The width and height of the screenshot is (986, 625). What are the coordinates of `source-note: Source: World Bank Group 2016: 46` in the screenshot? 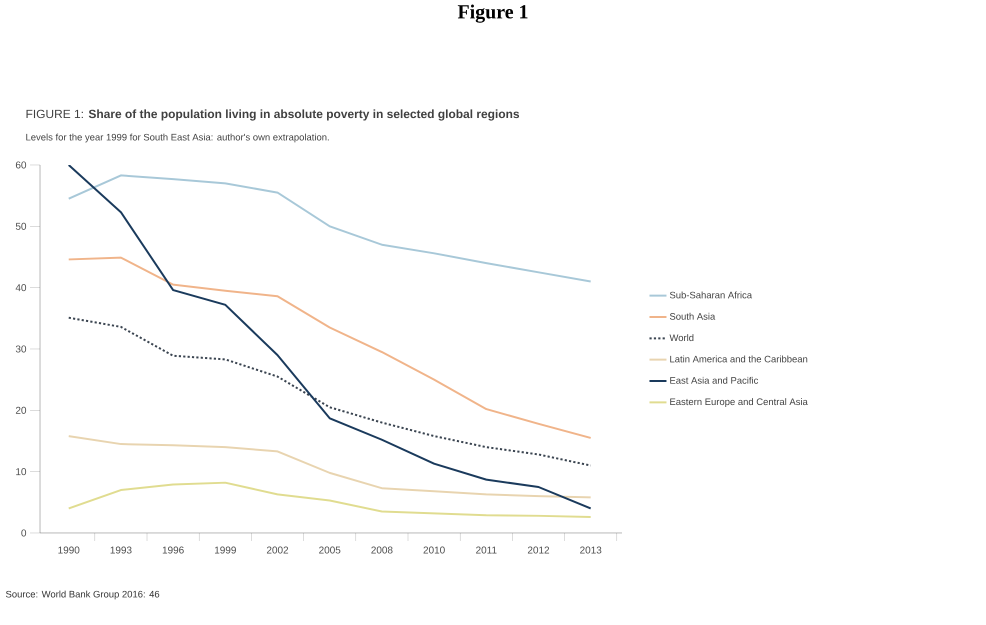 It's located at (83, 595).